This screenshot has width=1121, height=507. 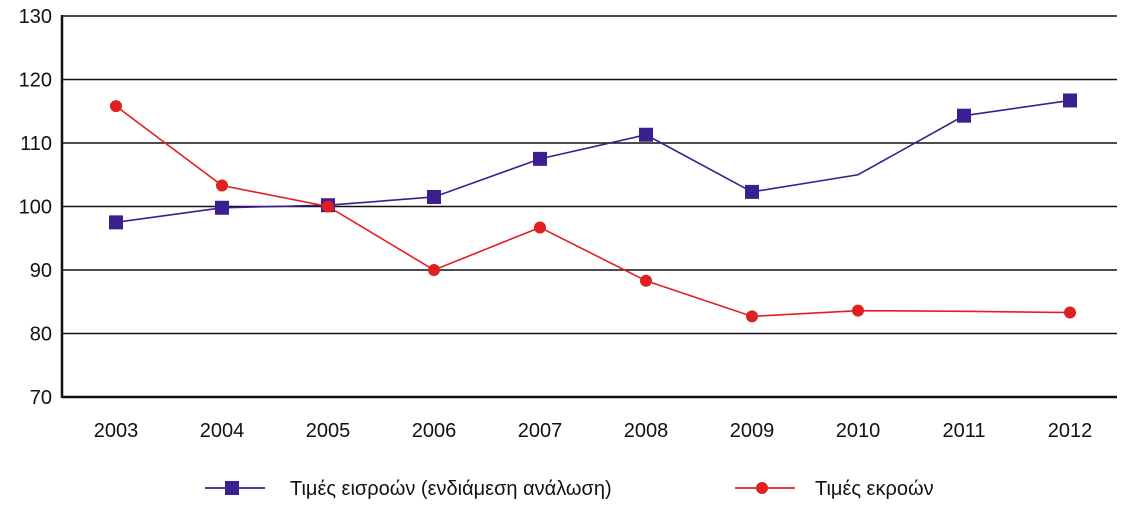 What do you see at coordinates (434, 196) in the screenshot?
I see `series-1-point-2006` at bounding box center [434, 196].